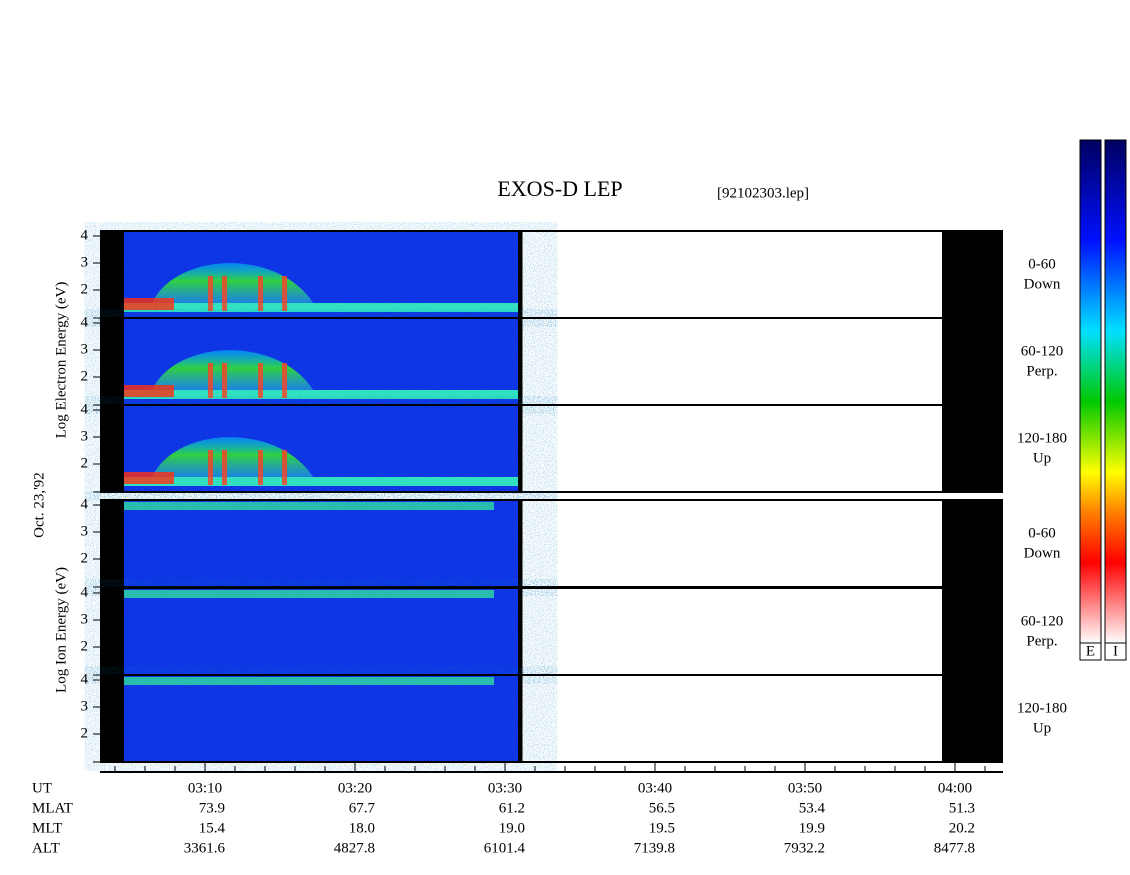 The height and width of the screenshot is (875, 1130). Describe the element at coordinates (804, 848) in the screenshot. I see `ephemeris-value: 7932.2` at that location.